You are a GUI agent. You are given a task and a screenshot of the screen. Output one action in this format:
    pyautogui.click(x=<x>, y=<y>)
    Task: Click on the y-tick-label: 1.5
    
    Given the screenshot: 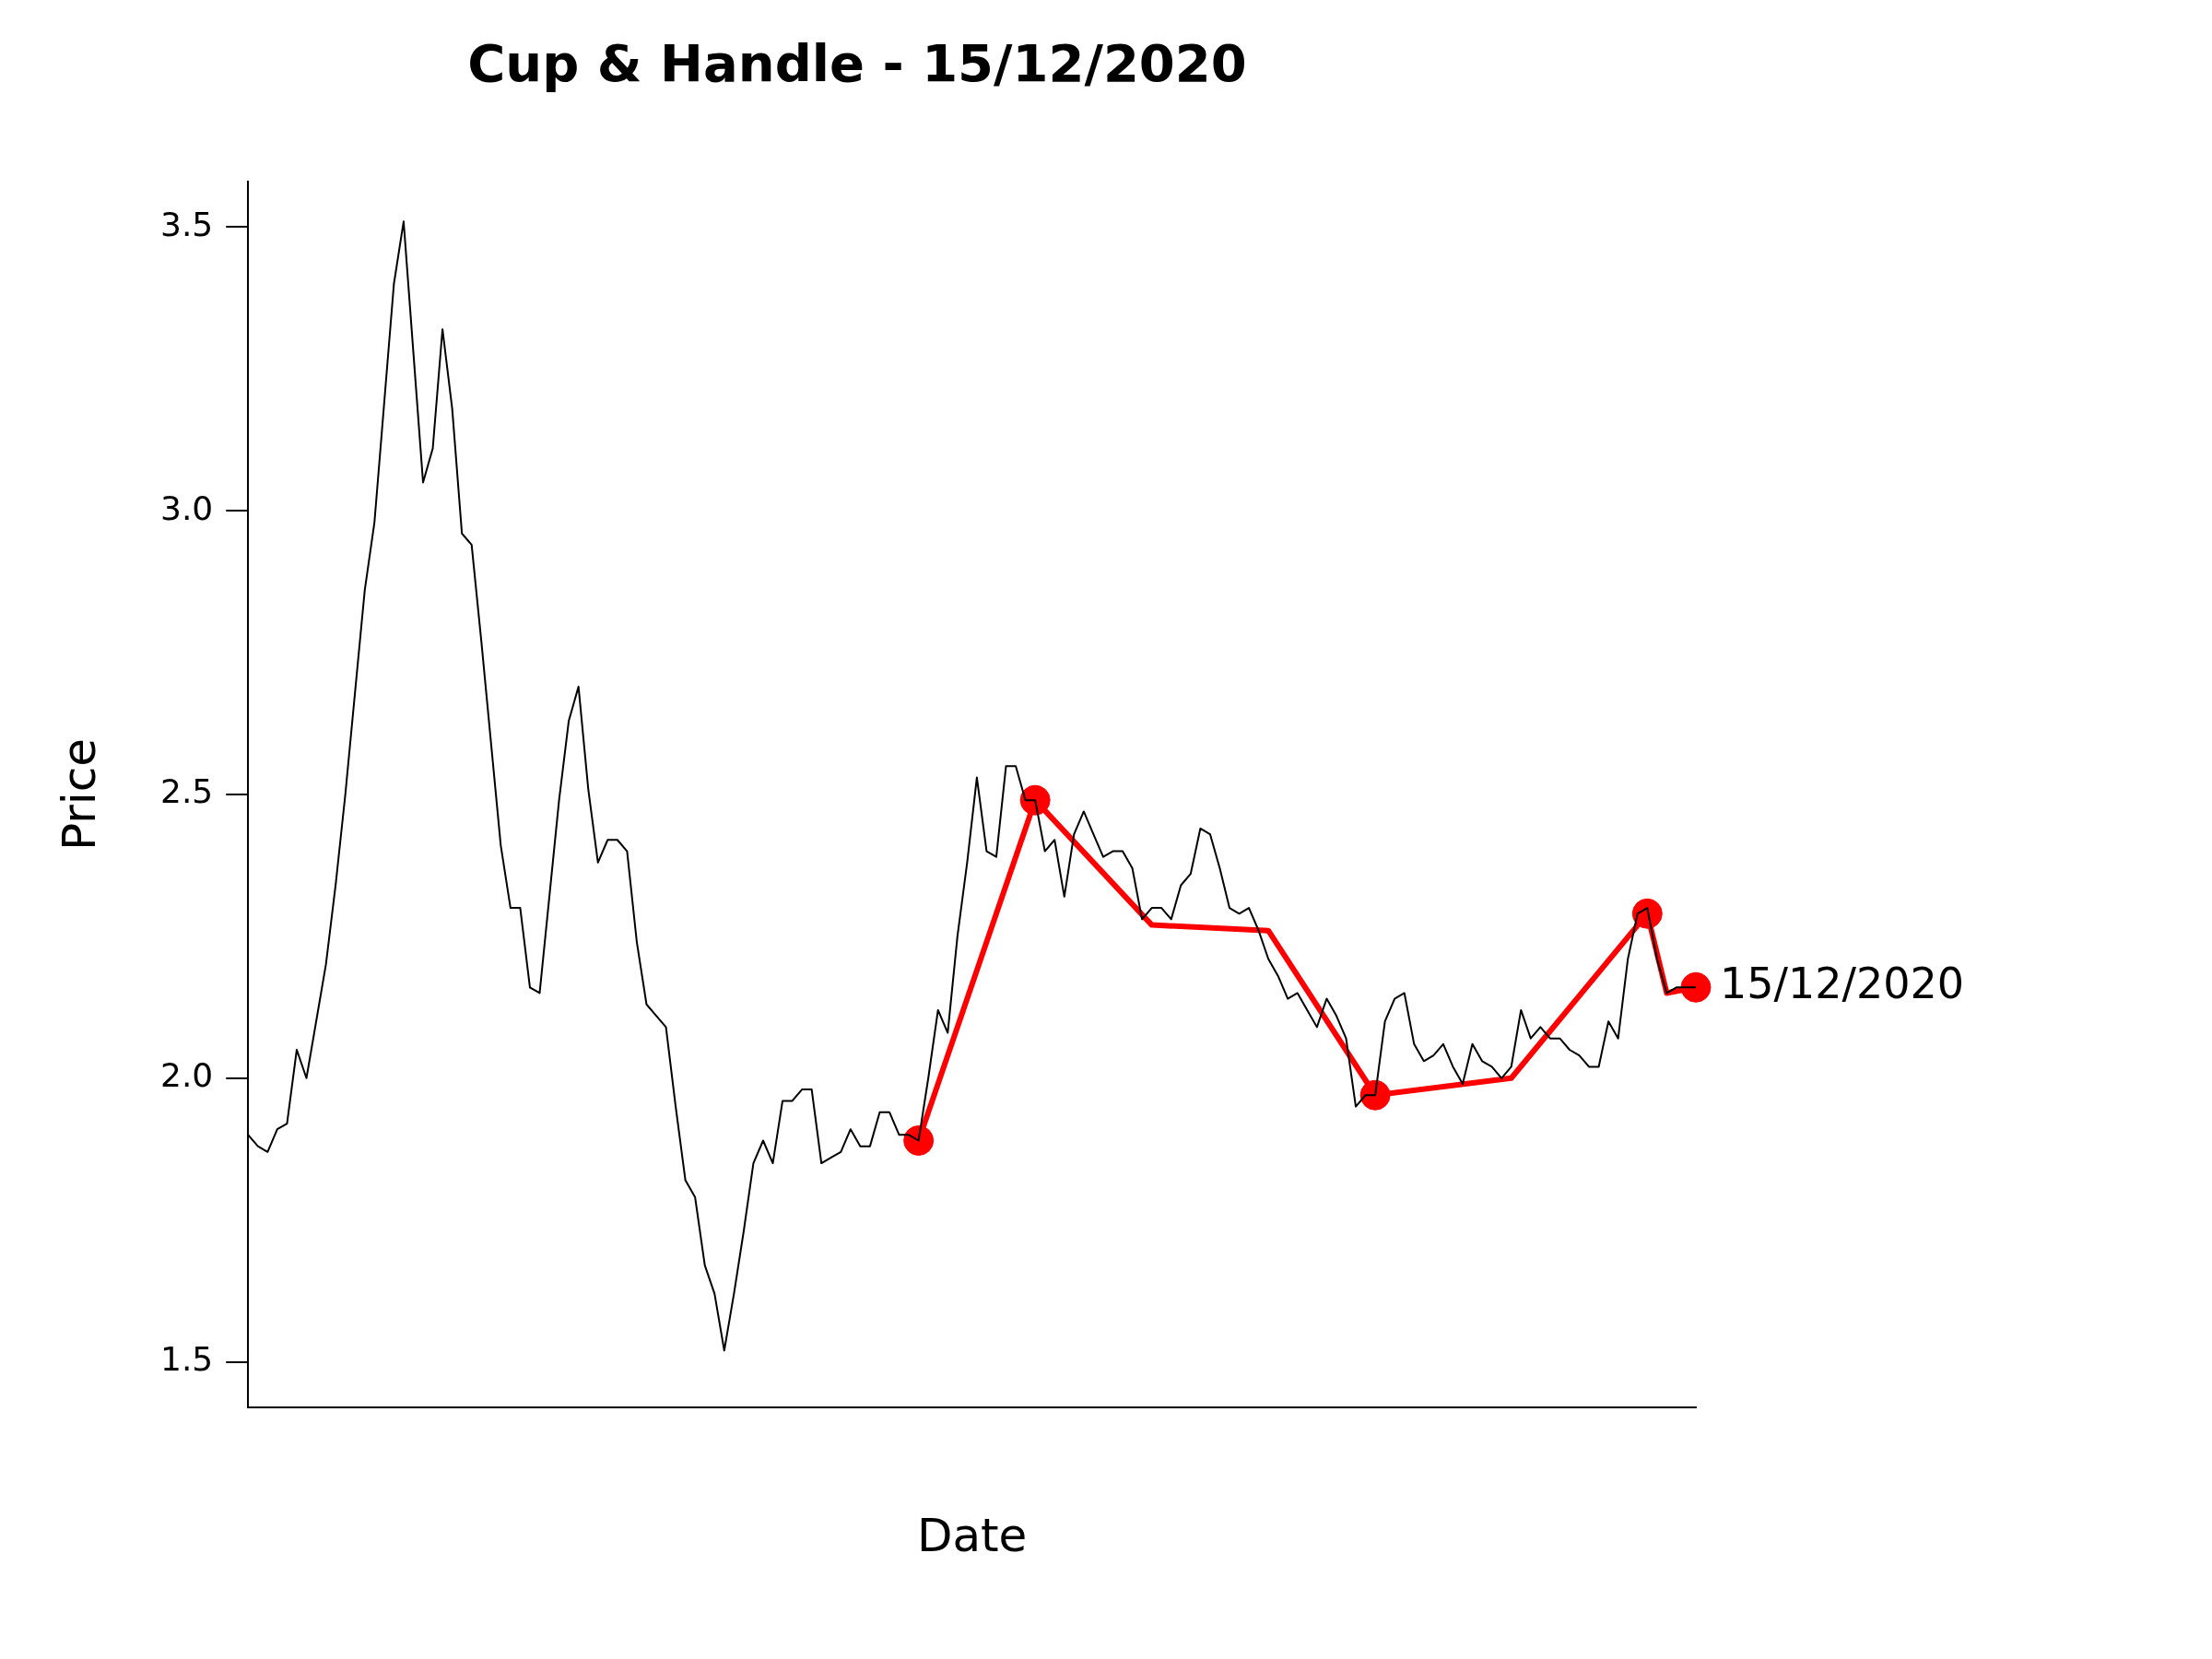 What is the action you would take?
    pyautogui.click(x=186, y=1358)
    